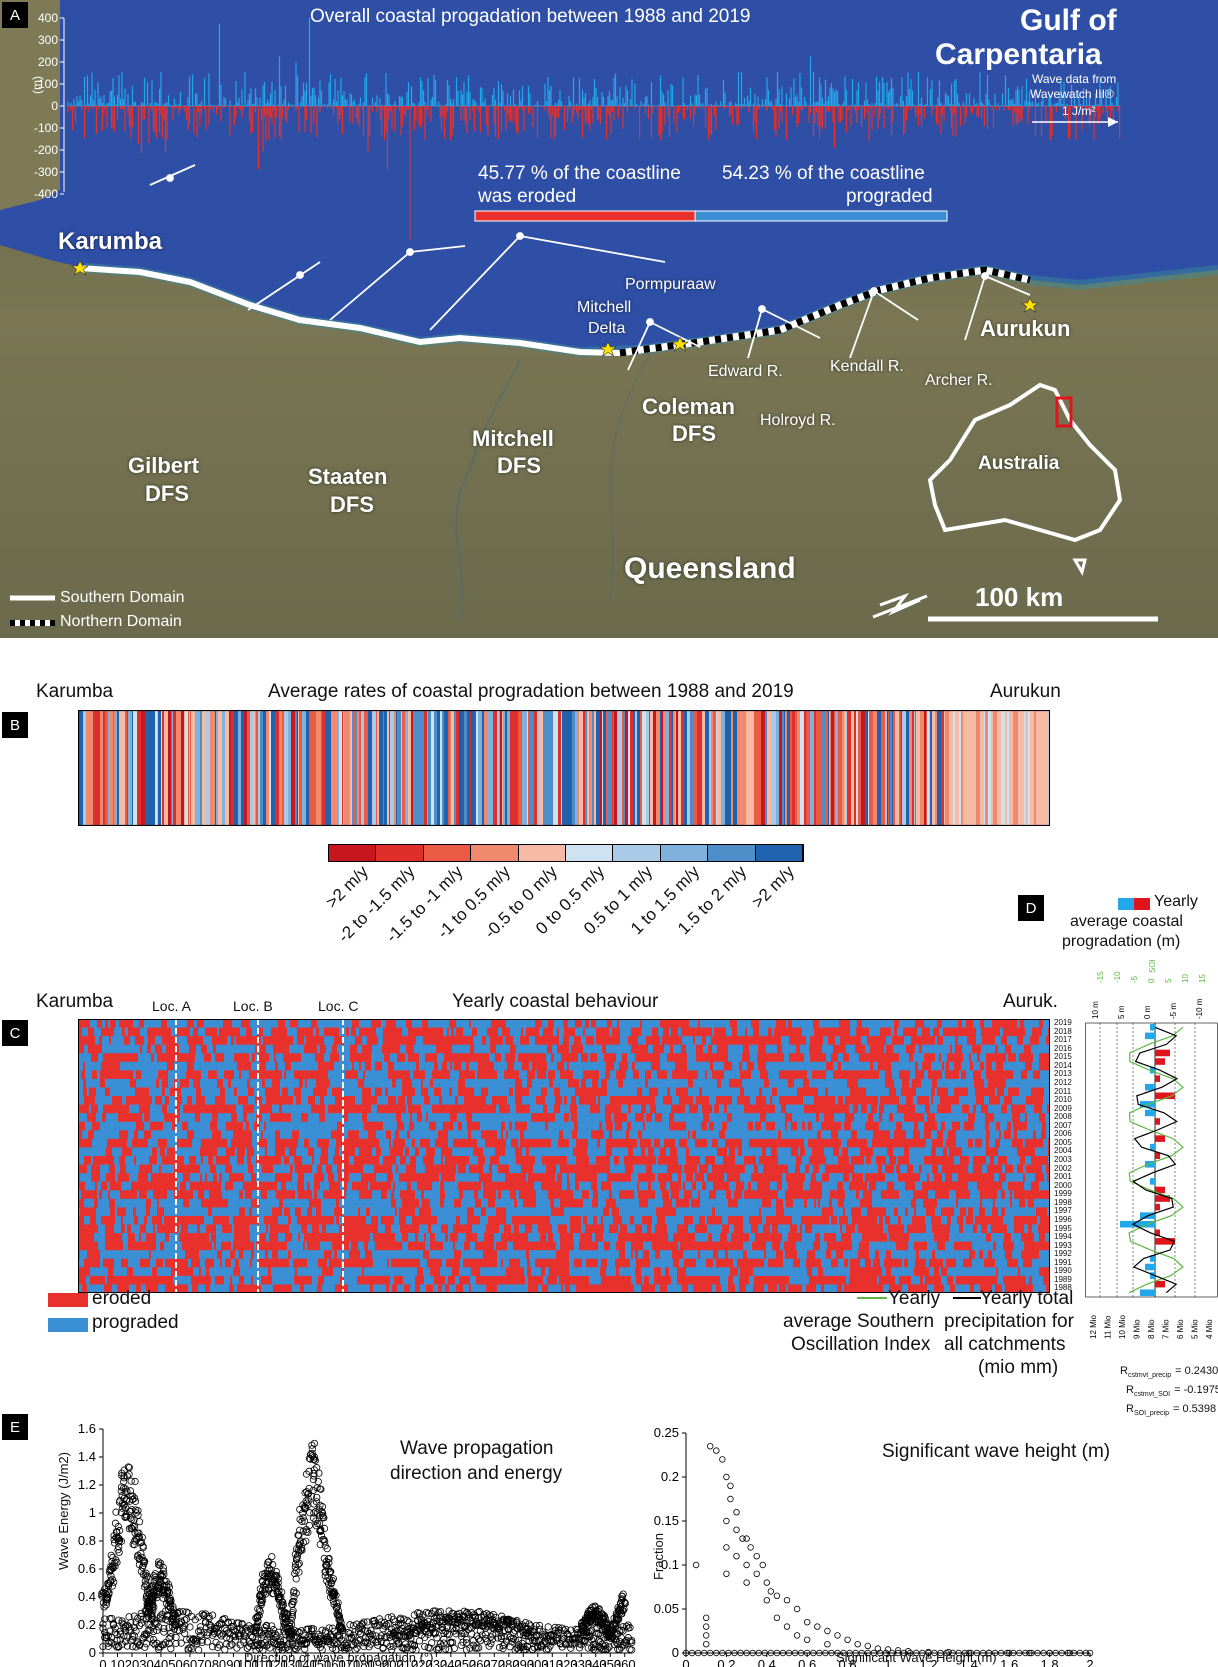 The height and width of the screenshot is (1667, 1218). What do you see at coordinates (46, 150) in the screenshot?
I see `y-tick-label: -200` at bounding box center [46, 150].